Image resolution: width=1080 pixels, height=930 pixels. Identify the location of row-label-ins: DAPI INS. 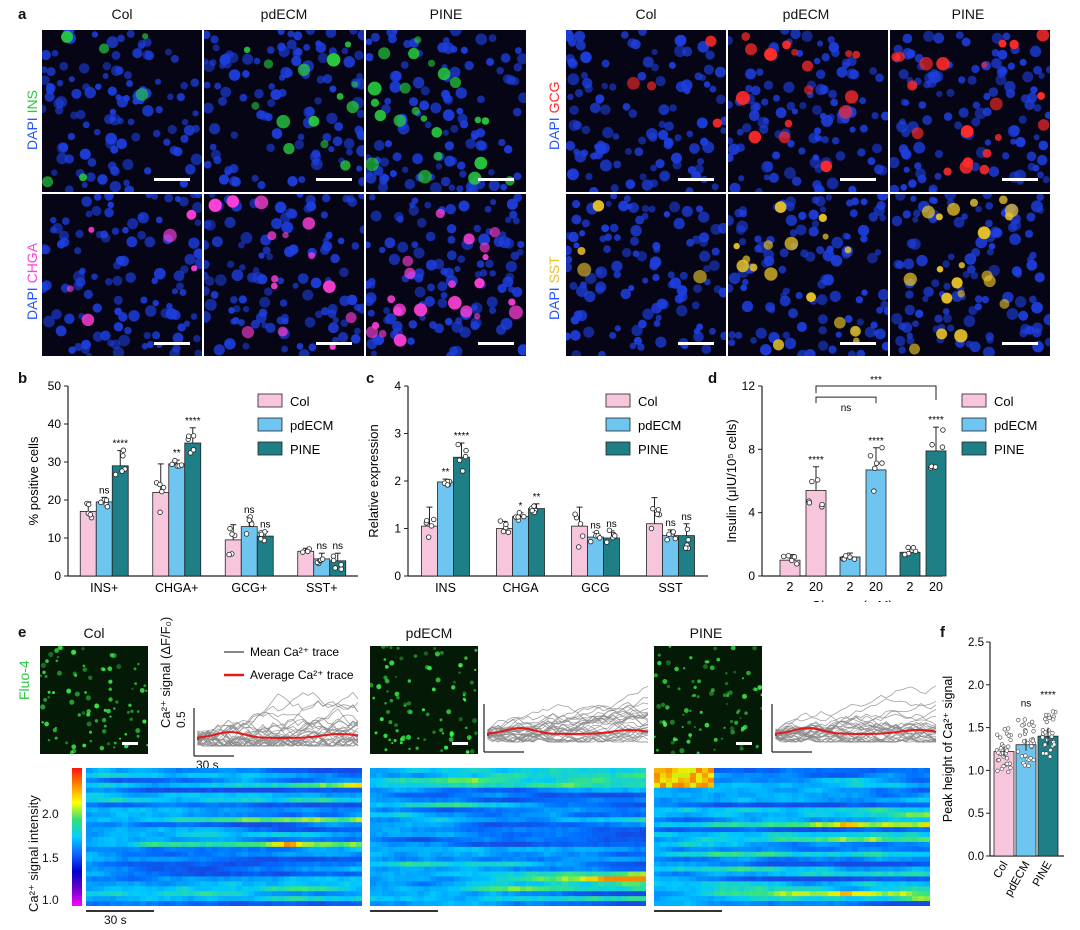
(32, 120).